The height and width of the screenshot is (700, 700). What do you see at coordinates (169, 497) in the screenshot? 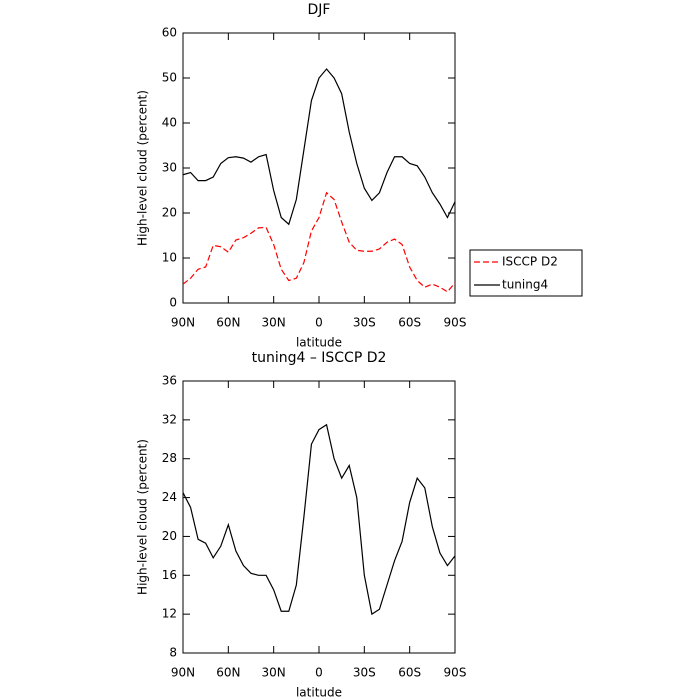
I see `y-tick-label: 24` at bounding box center [169, 497].